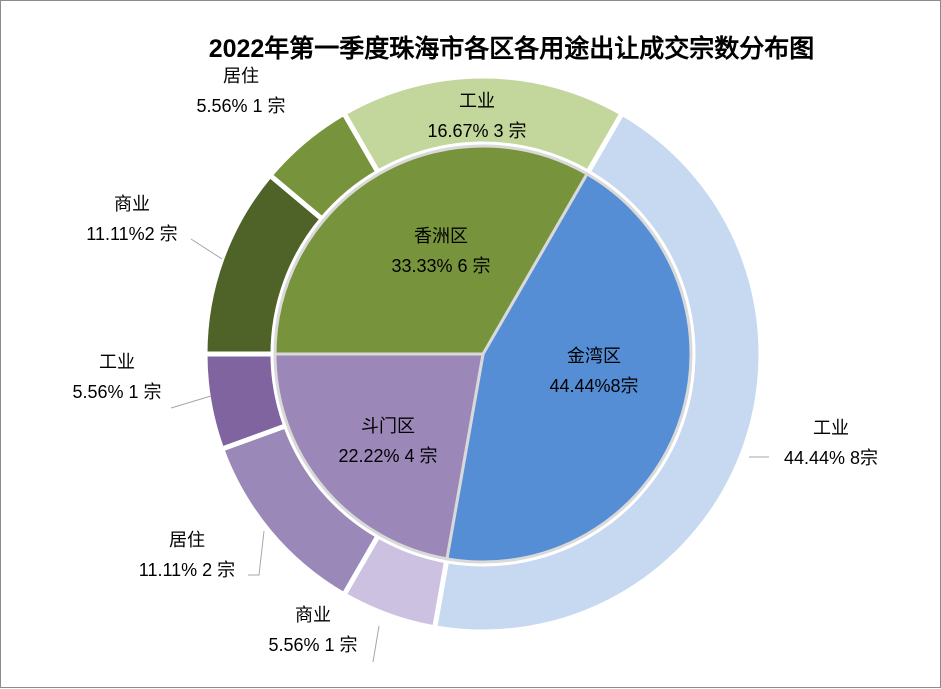 The width and height of the screenshot is (941, 689). I want to click on chart-title: 2022年第一季度珠海市各区各用途出让成交宗数分布图, so click(511, 49).